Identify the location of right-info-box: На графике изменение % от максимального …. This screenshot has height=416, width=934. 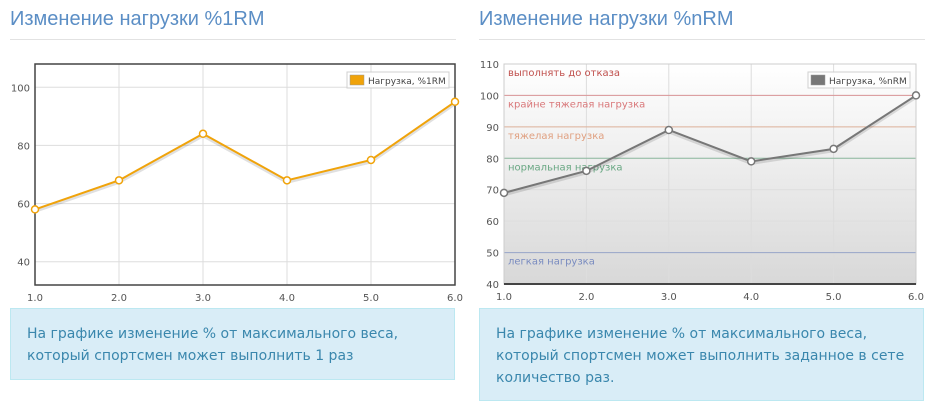
(701, 354).